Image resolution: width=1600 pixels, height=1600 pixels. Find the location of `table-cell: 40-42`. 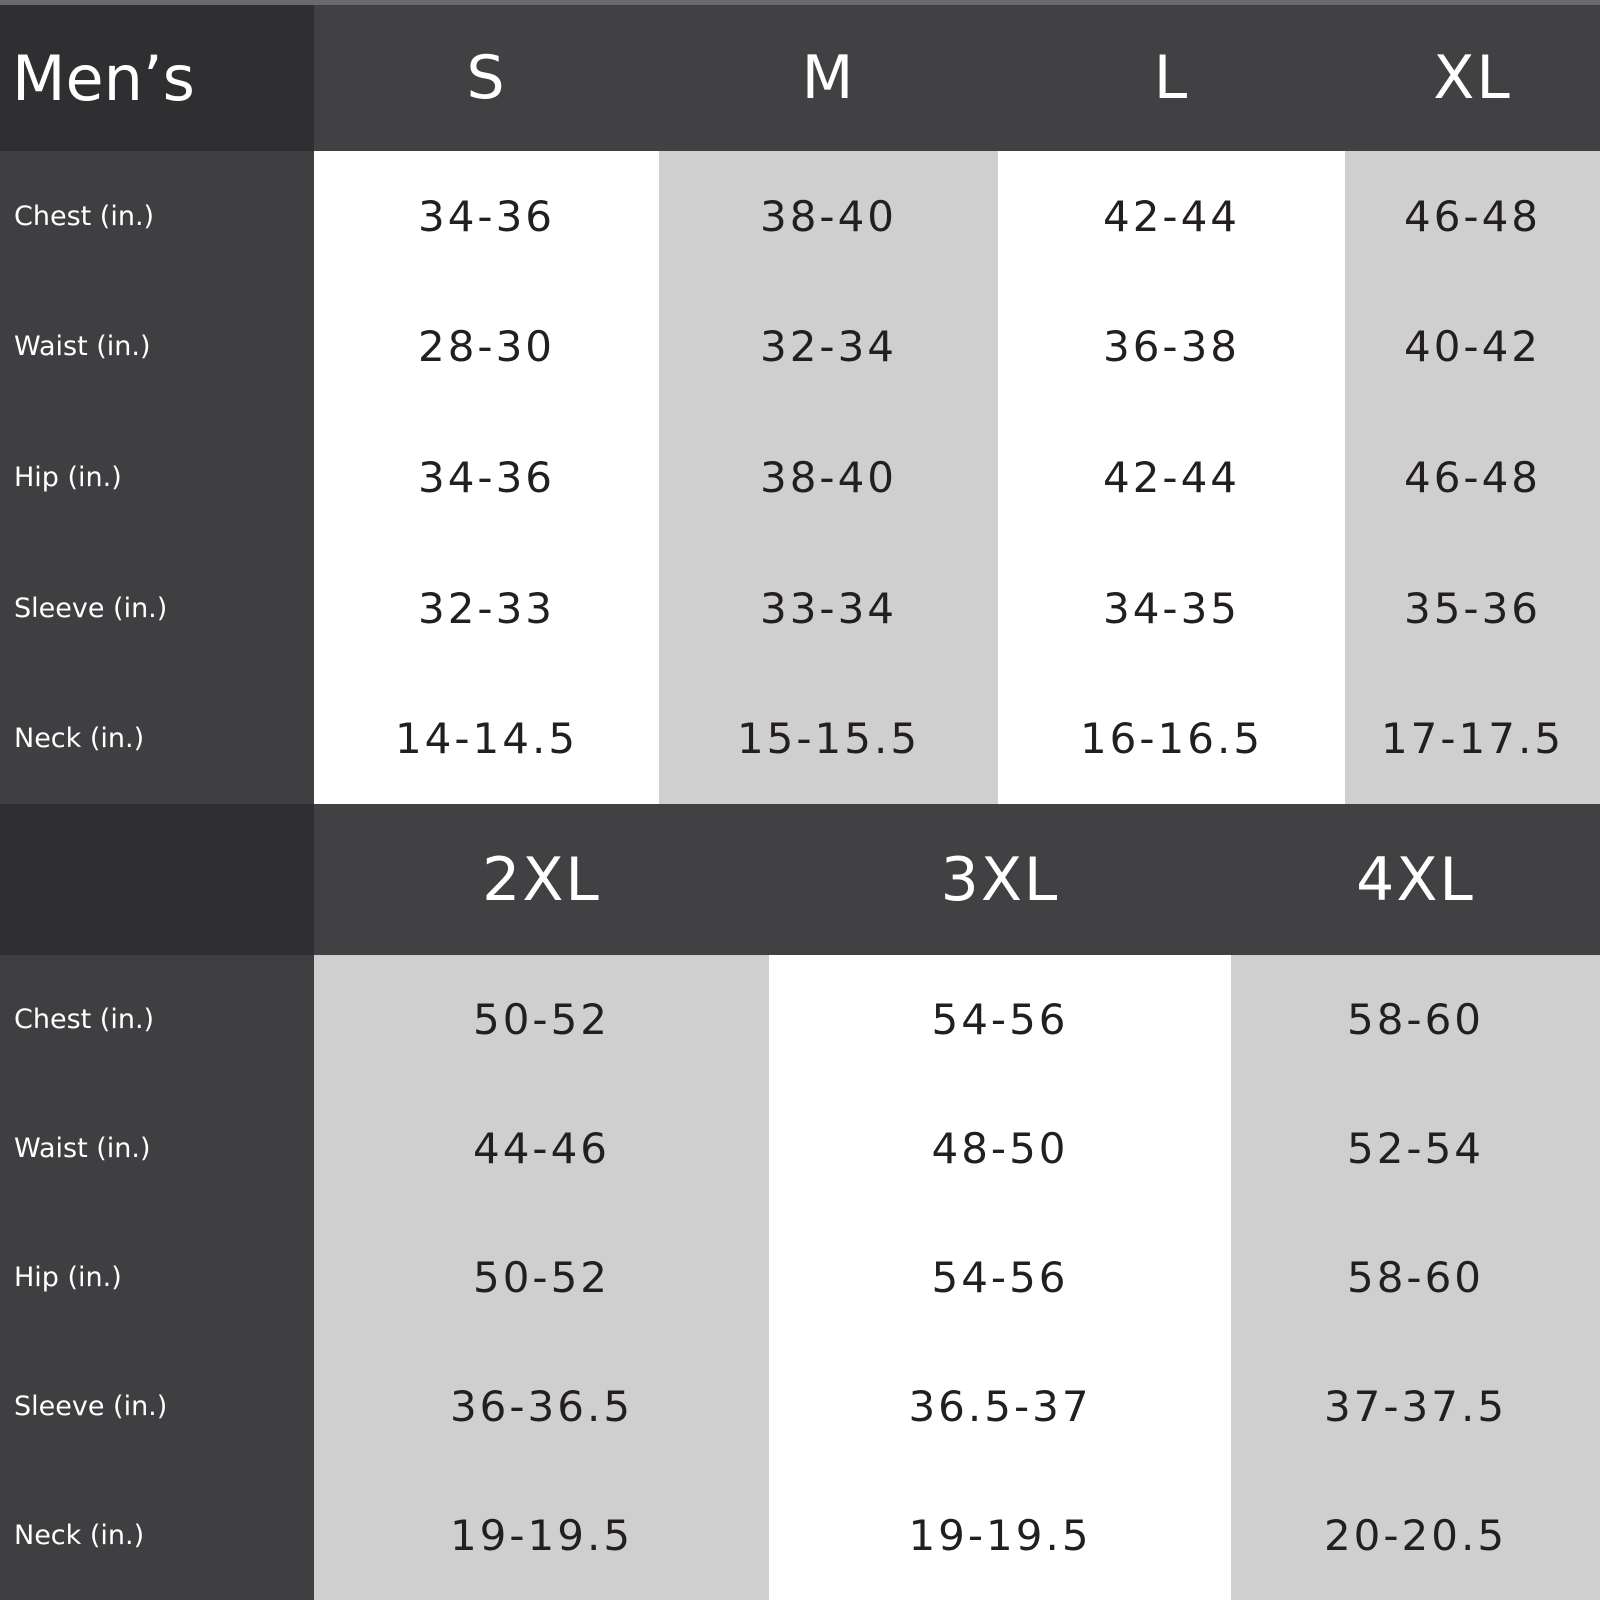

table-cell: 40-42 is located at coordinates (1472, 347).